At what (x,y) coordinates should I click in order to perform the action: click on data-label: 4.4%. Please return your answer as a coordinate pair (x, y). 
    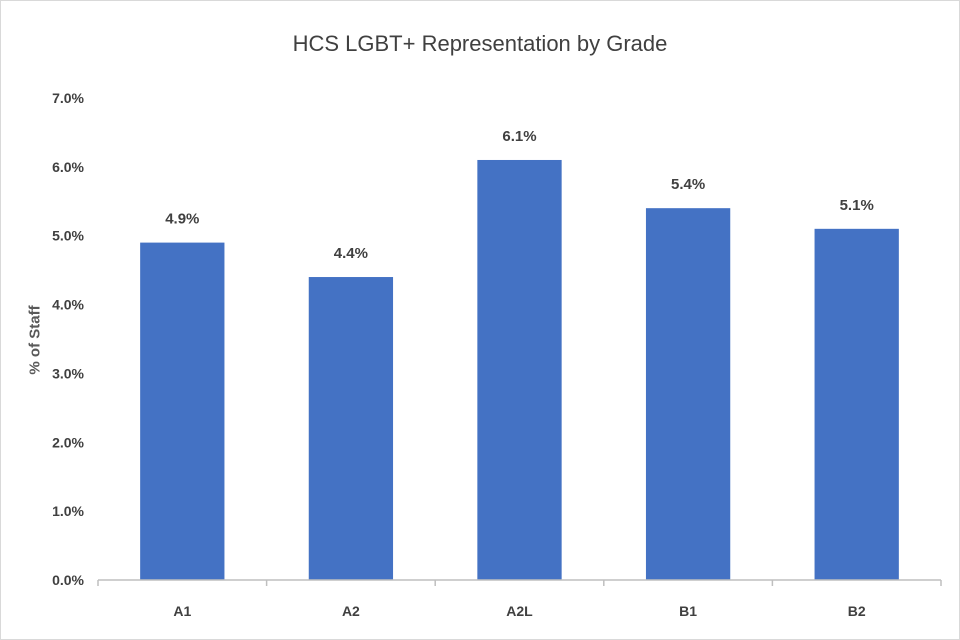
    Looking at the image, I should click on (351, 253).